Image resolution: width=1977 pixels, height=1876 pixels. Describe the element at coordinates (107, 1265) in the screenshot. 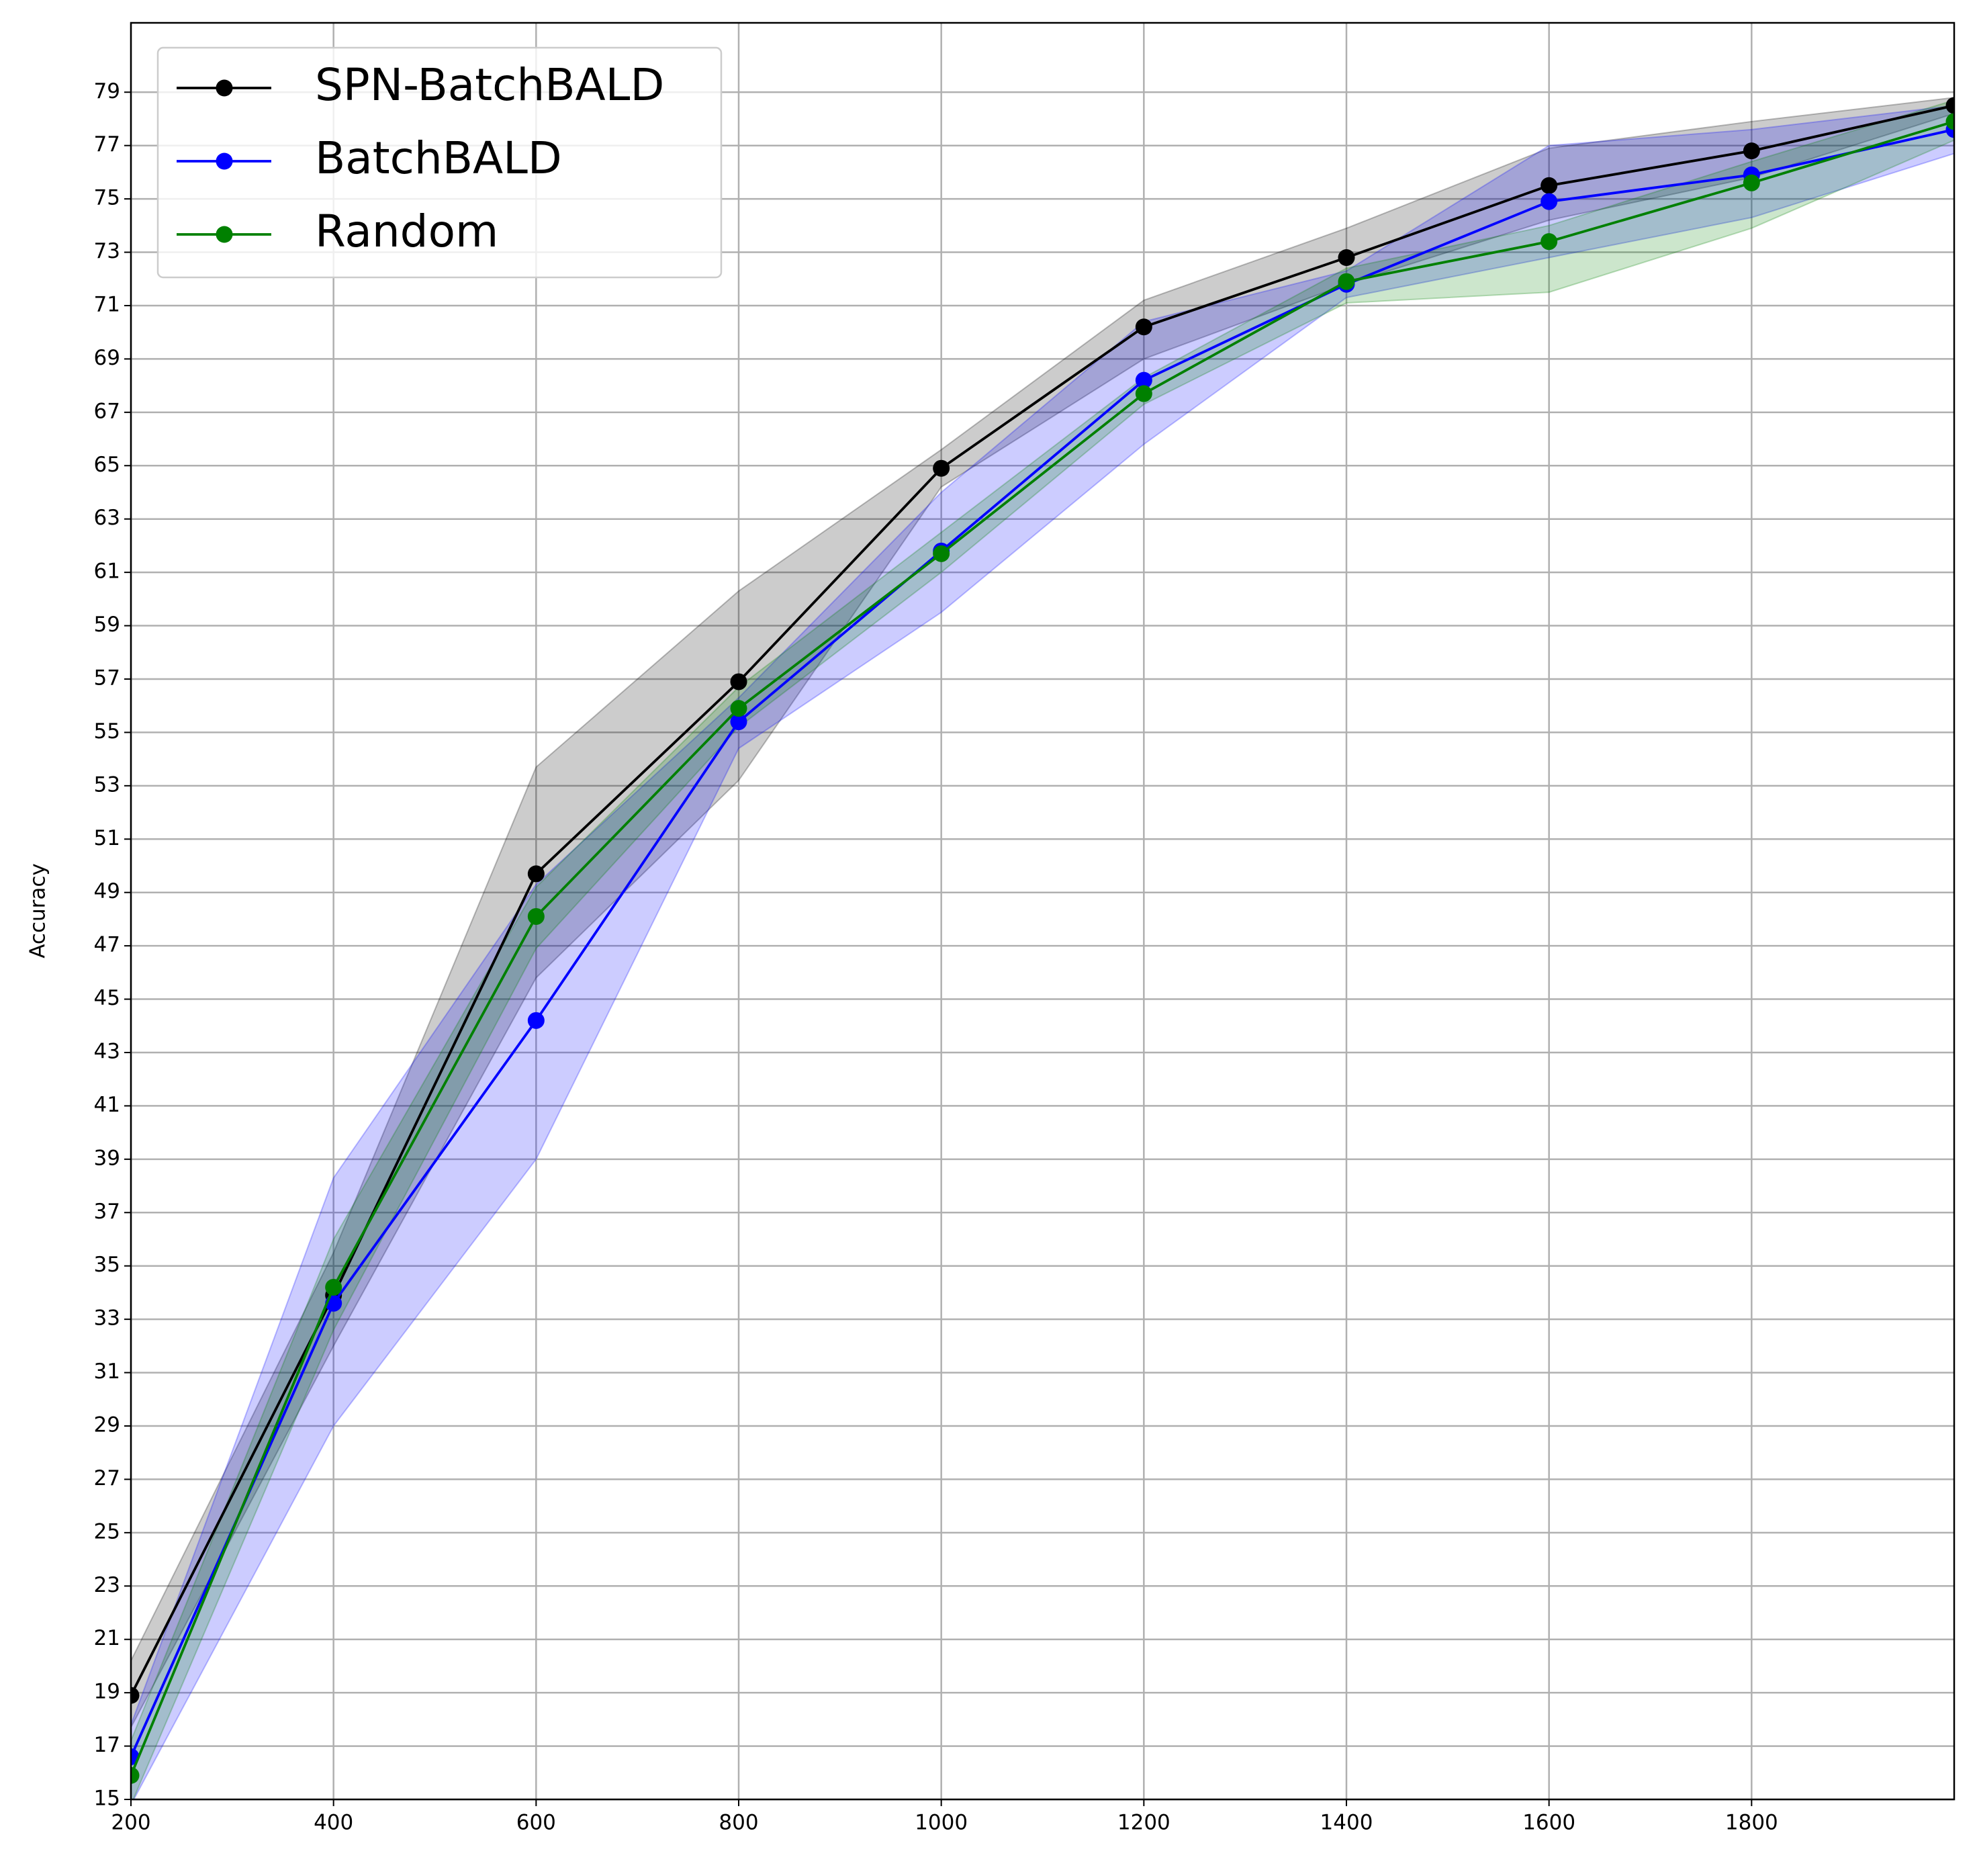

I see `y-tick-label: 35` at that location.